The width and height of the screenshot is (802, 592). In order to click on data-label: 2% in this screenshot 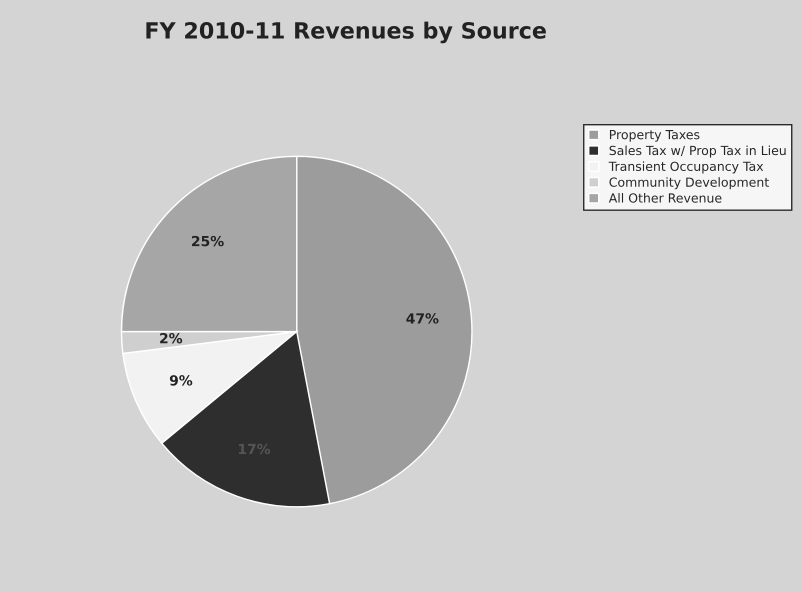, I will do `click(171, 338)`.